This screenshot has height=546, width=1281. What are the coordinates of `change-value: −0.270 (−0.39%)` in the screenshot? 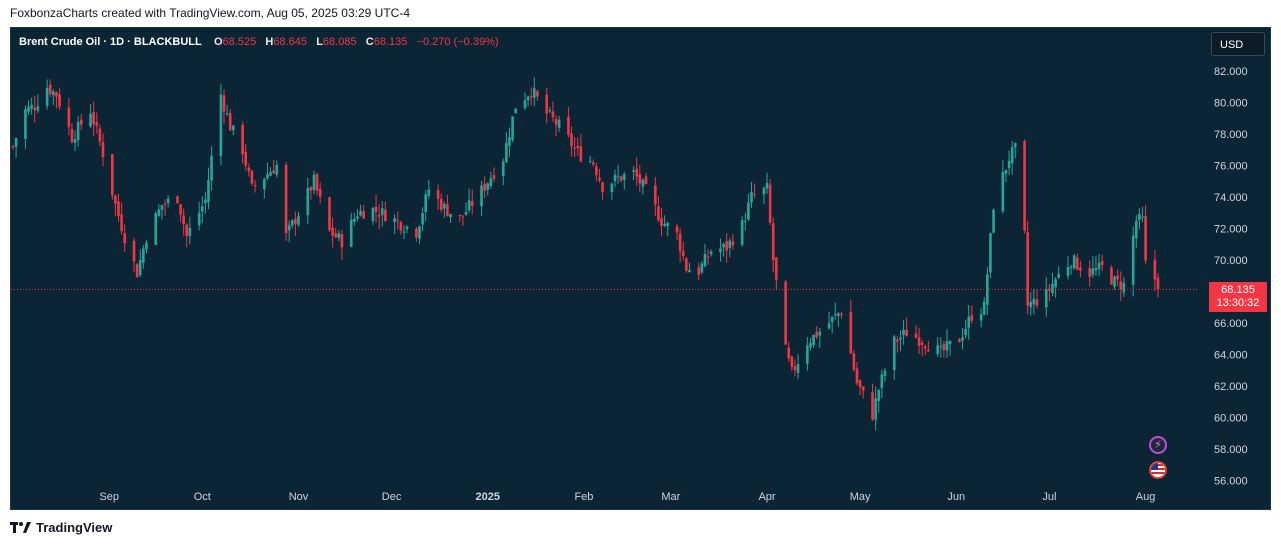 It's located at (457, 42).